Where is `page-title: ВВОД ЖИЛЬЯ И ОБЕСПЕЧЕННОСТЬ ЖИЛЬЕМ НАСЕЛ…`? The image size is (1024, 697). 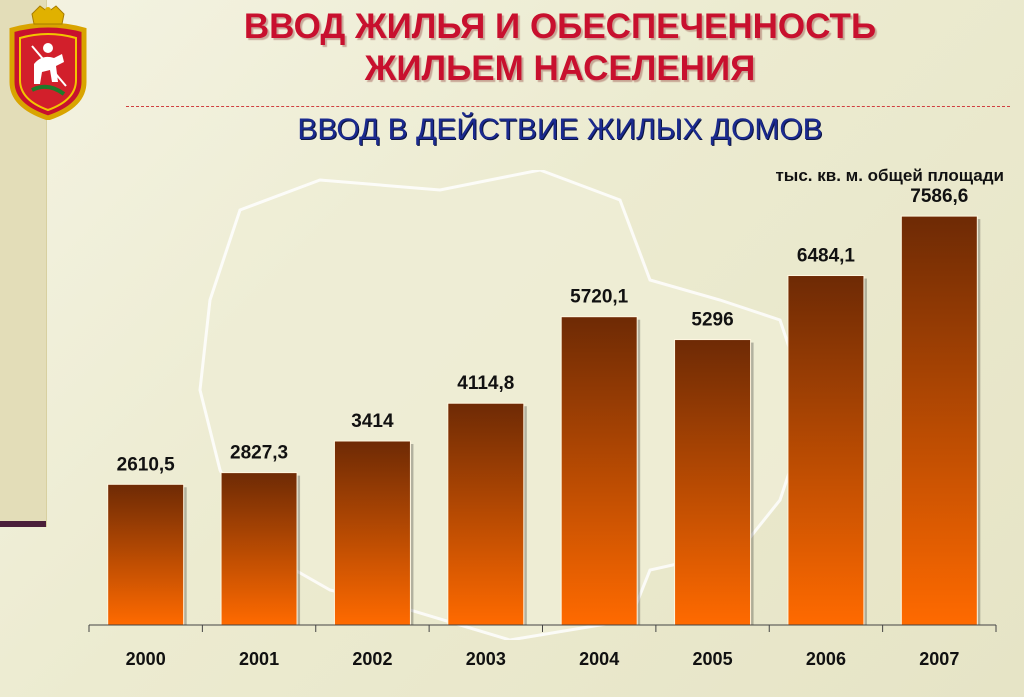
page-title: ВВОД ЖИЛЬЯ И ОБЕСПЕЧЕННОСТЬ ЖИЛЬЕМ НАСЕЛ… is located at coordinates (560, 48).